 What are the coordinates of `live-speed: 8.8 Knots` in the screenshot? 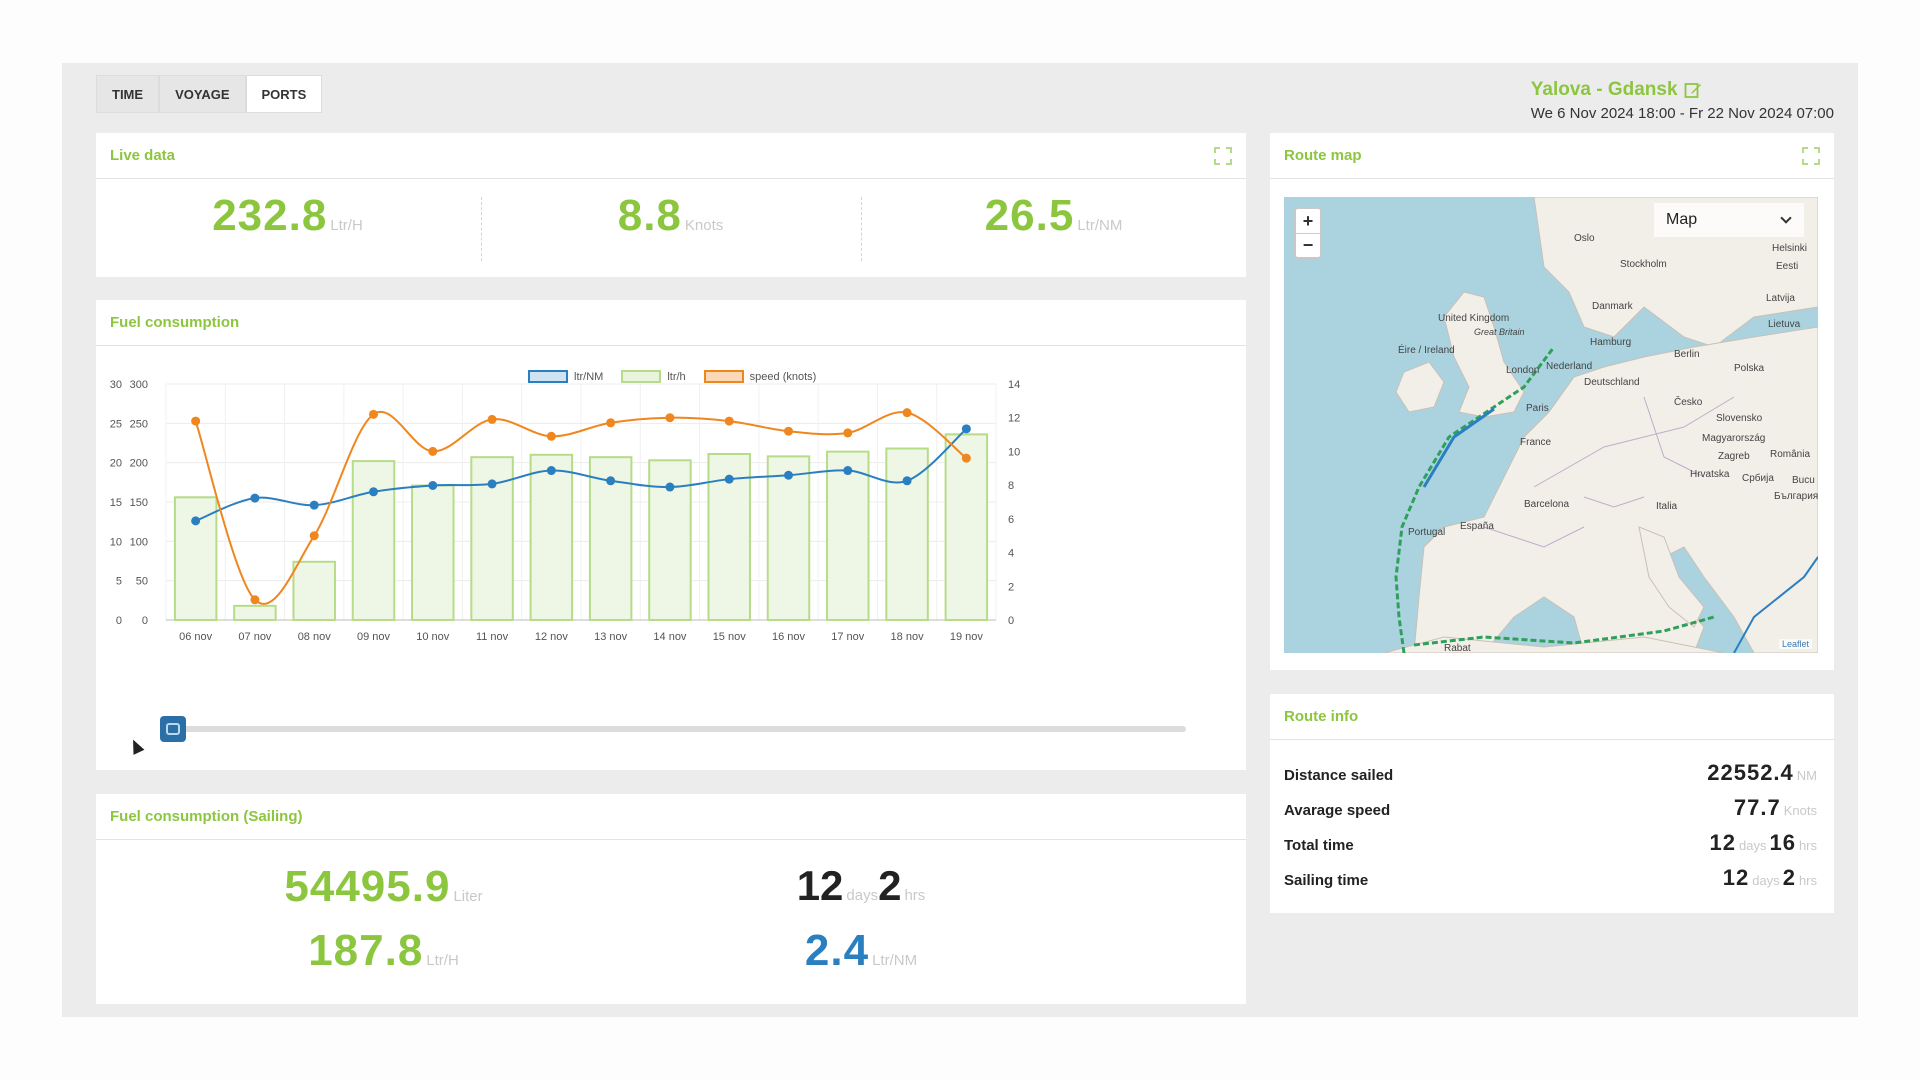 It's located at (670, 223).